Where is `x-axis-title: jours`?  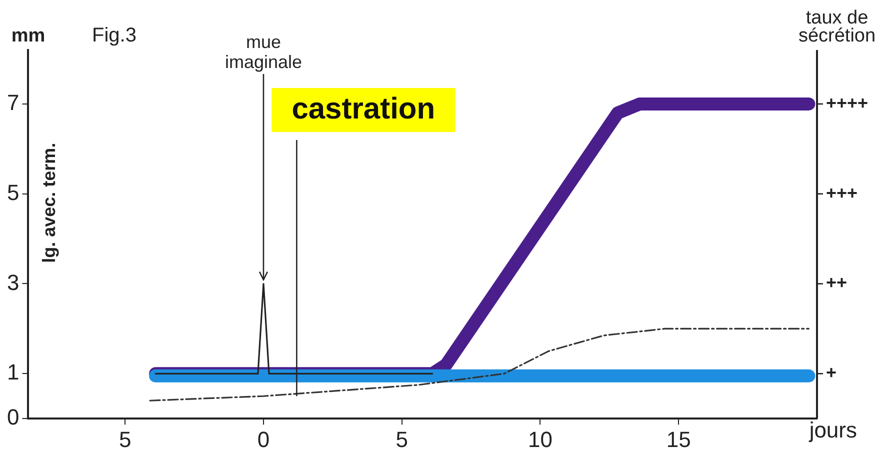 x-axis-title: jours is located at coordinates (832, 430).